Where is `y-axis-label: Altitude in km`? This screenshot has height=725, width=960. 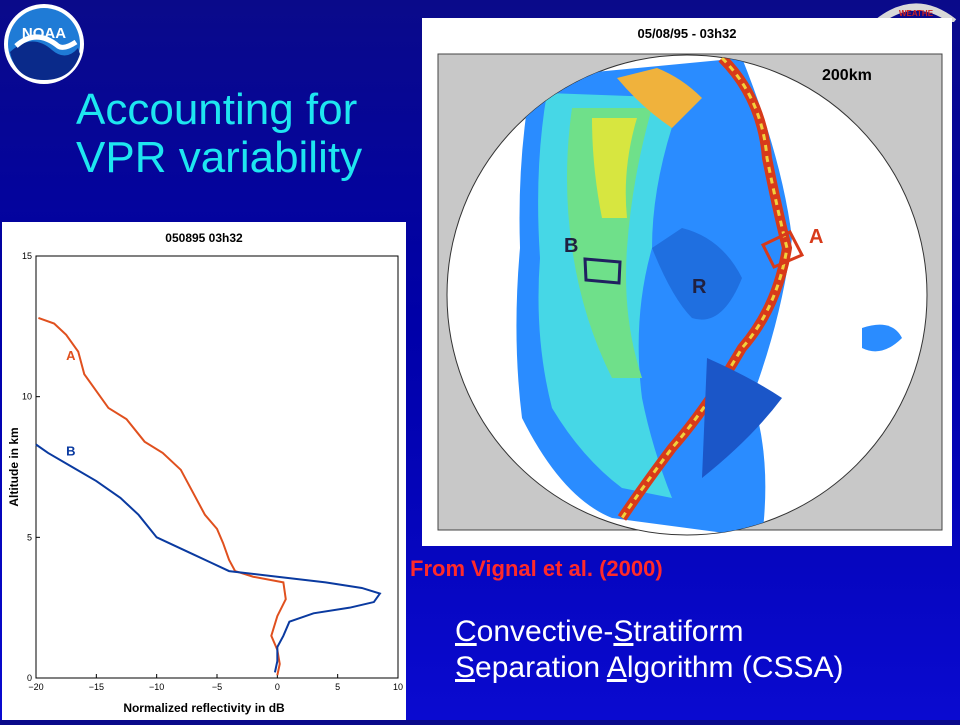 y-axis-label: Altitude in km is located at coordinates (14, 466).